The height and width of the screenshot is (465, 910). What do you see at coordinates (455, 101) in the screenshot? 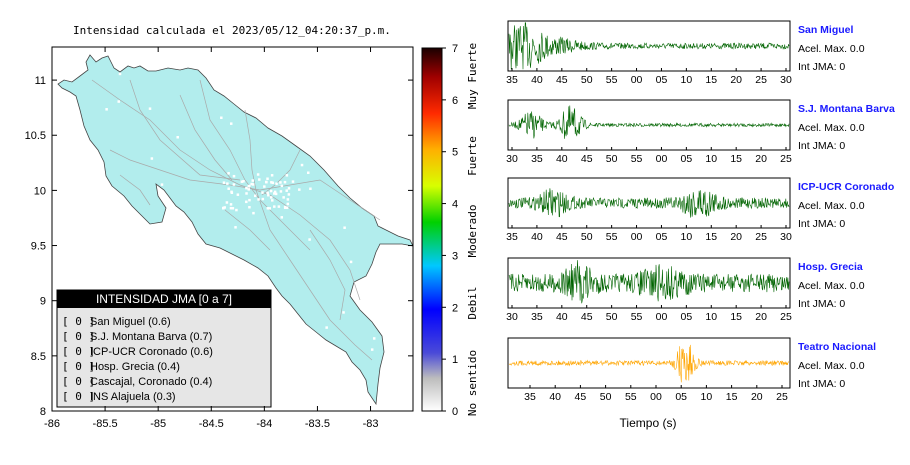
I see `colorbar-tick-label: 6` at bounding box center [455, 101].